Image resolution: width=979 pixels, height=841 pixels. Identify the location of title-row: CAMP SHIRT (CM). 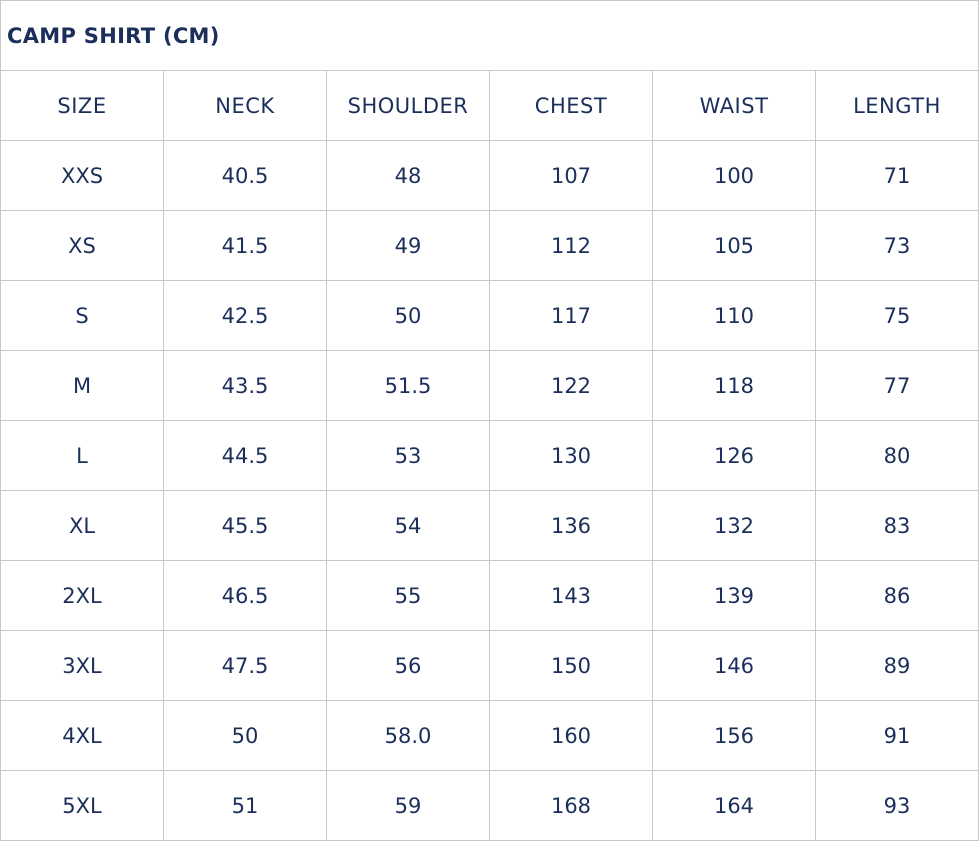
(489, 35).